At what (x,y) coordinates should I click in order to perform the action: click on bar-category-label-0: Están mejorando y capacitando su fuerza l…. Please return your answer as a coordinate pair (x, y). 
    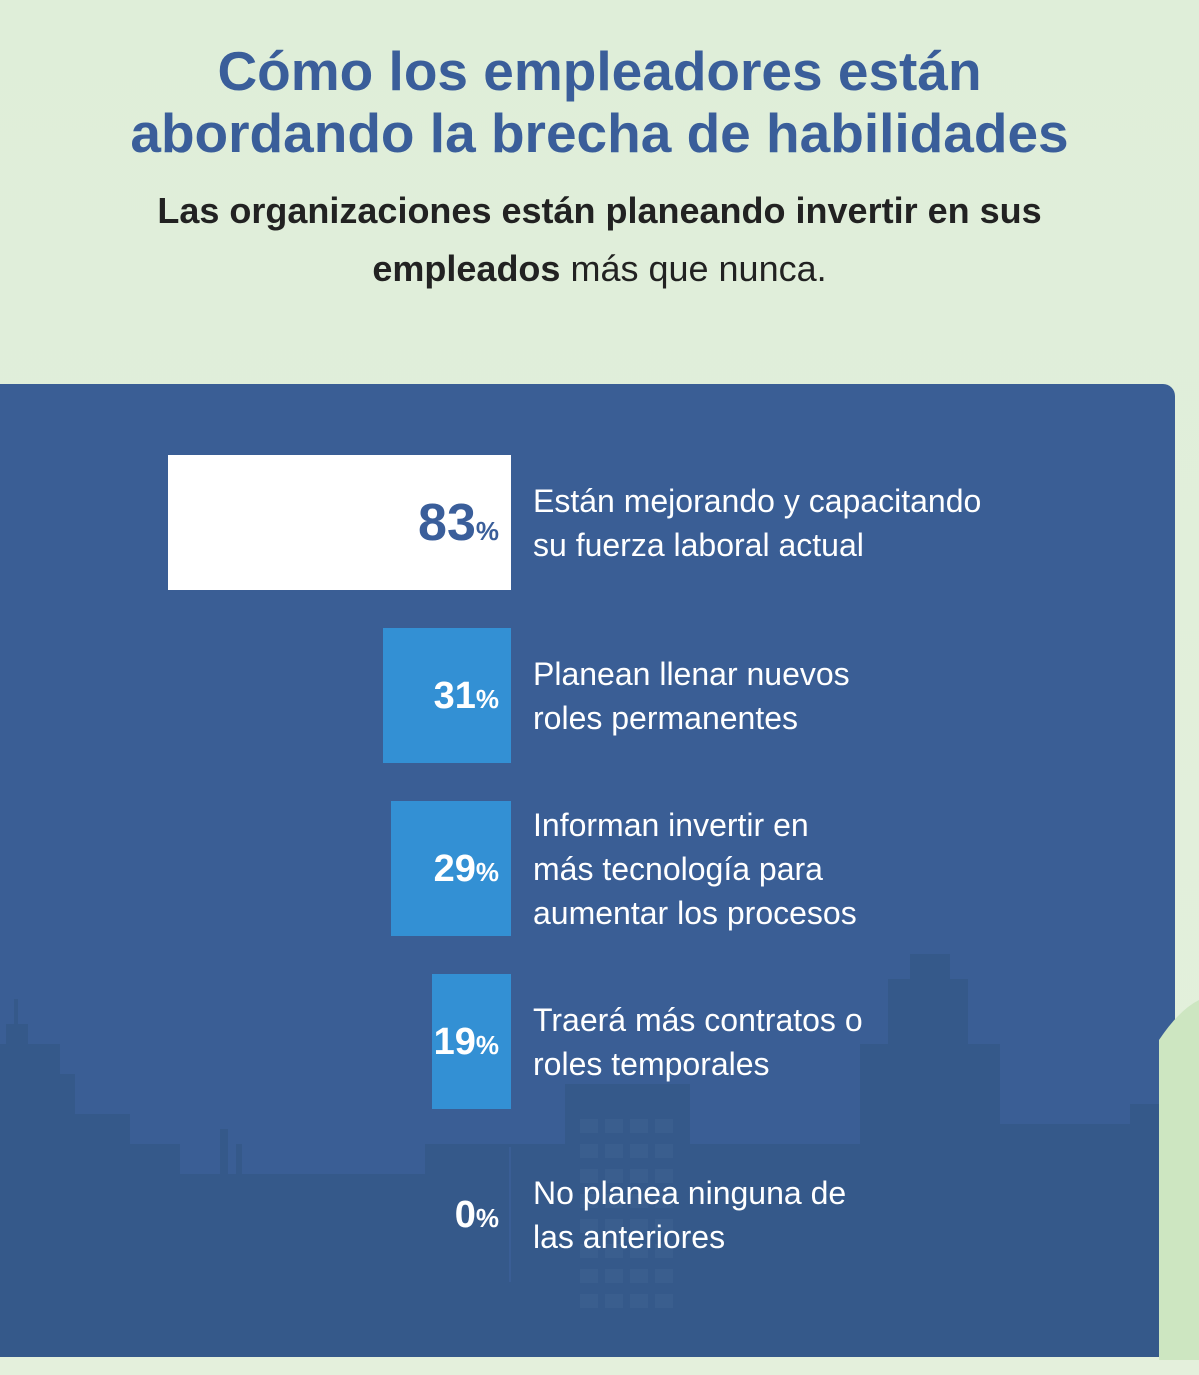
    Looking at the image, I should click on (773, 523).